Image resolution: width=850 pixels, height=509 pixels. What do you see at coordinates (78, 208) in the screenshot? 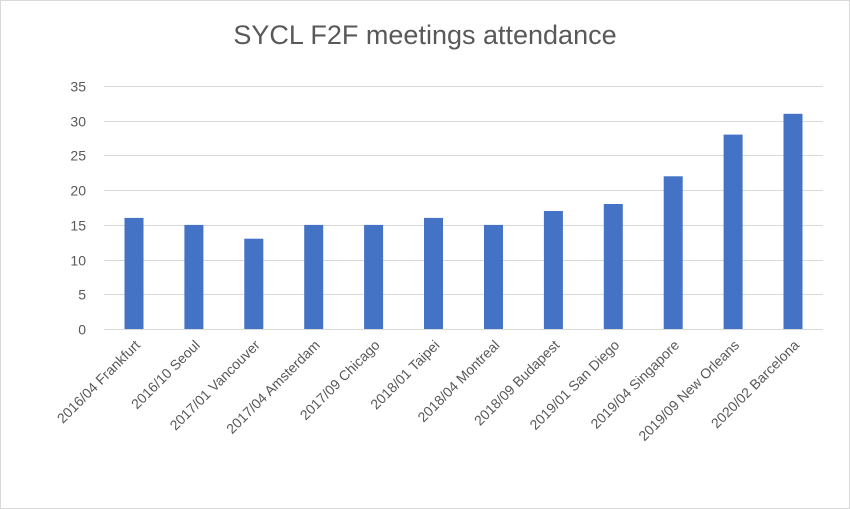
I see `y-axis-ticks: 0 5 10 15 20 25 30 35` at bounding box center [78, 208].